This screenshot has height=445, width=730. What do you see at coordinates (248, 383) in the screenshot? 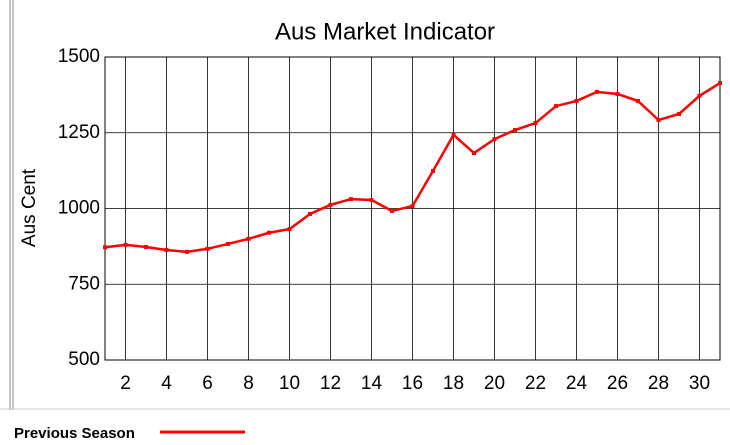
I see `x-tick-label: 8` at bounding box center [248, 383].